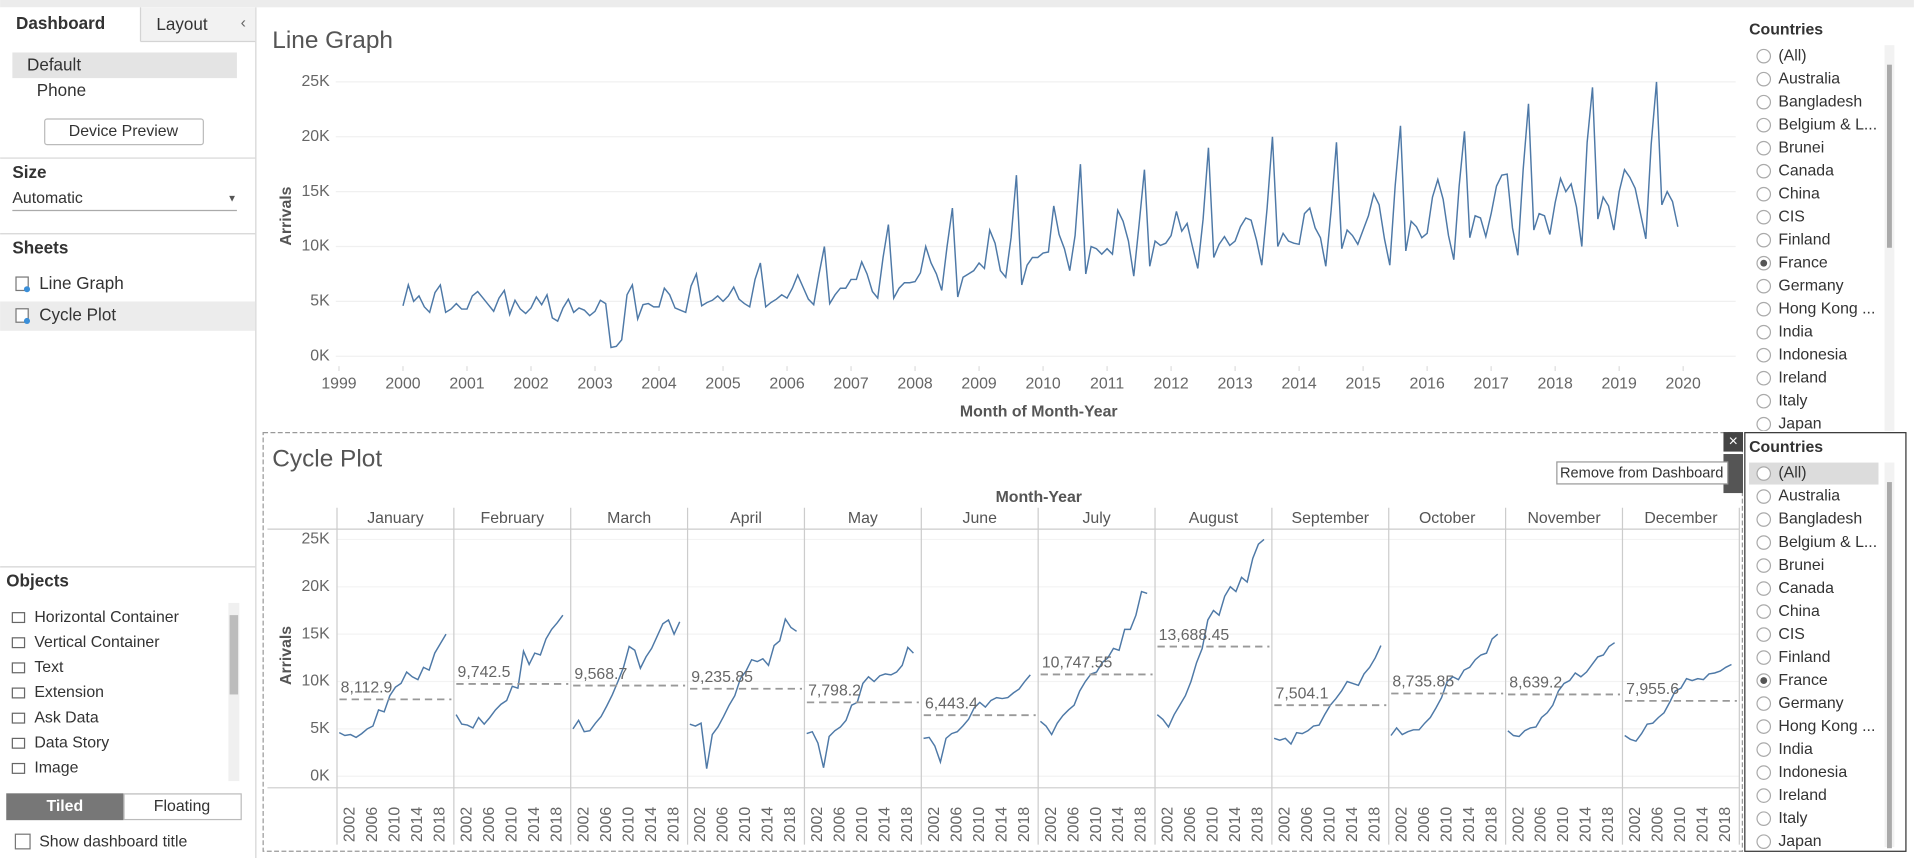  What do you see at coordinates (60, 23) in the screenshot?
I see `tab: Dashboard` at bounding box center [60, 23].